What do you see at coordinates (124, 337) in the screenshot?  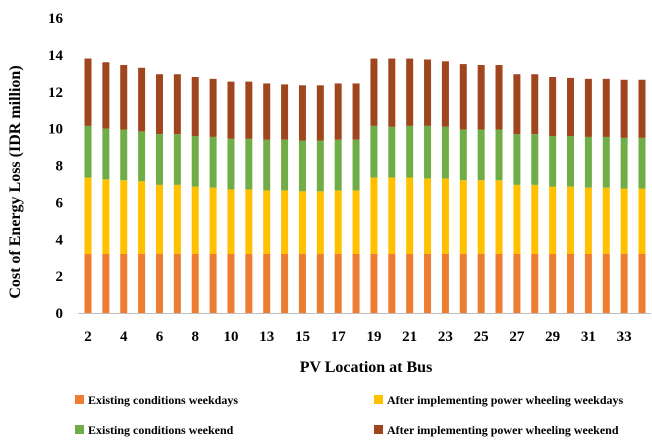 I see `x-tick-label: 4` at bounding box center [124, 337].